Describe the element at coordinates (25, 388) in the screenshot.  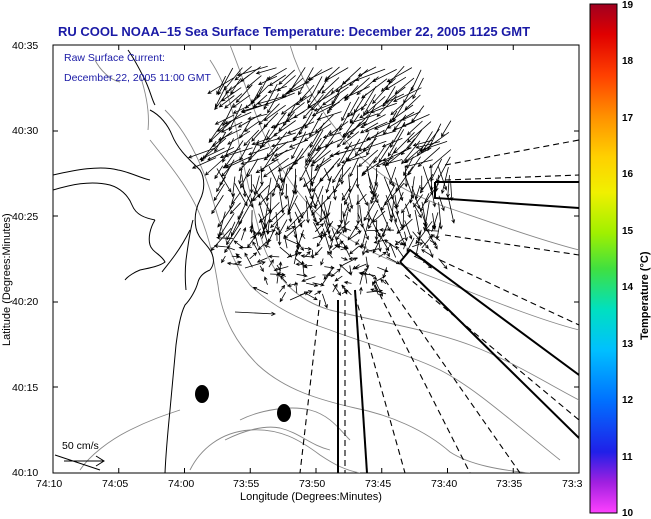
I see `y-tick-label: 40:15` at that location.